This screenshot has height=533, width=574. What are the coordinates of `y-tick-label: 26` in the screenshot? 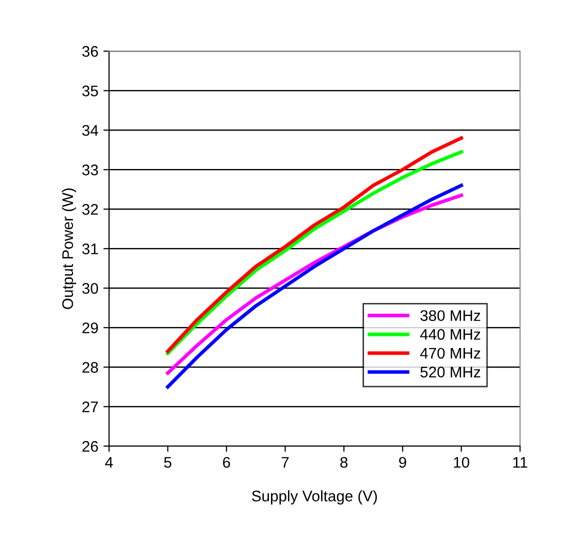 It's located at (90, 446).